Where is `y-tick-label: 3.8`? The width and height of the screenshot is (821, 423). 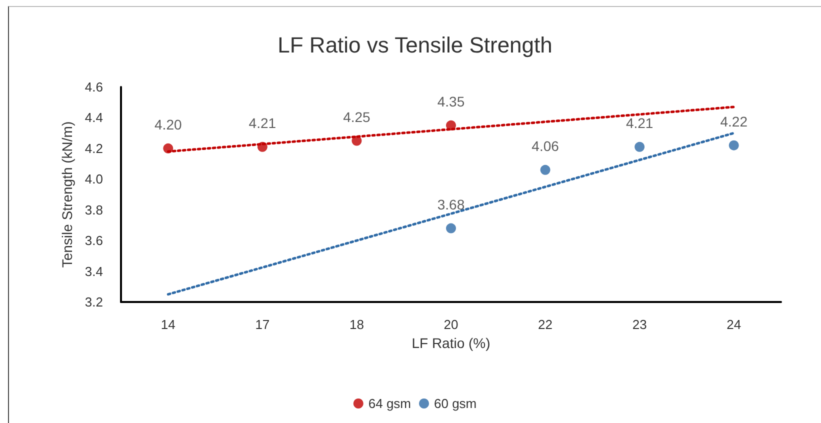 y-tick-label: 3.8 is located at coordinates (93, 210).